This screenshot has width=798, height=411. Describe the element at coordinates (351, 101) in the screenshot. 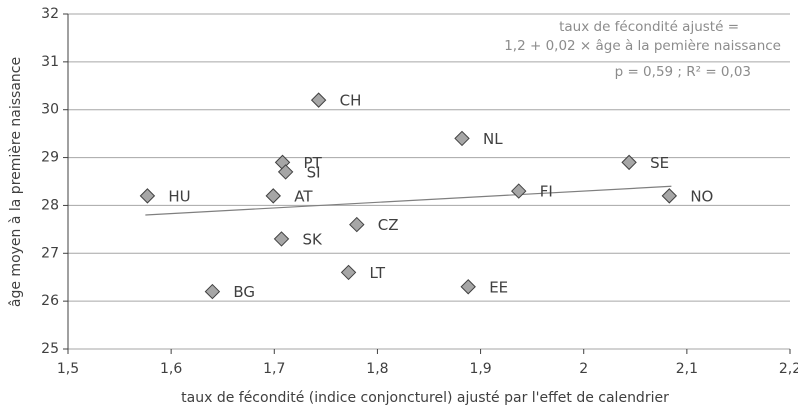

I see `point-label: CH` at that location.